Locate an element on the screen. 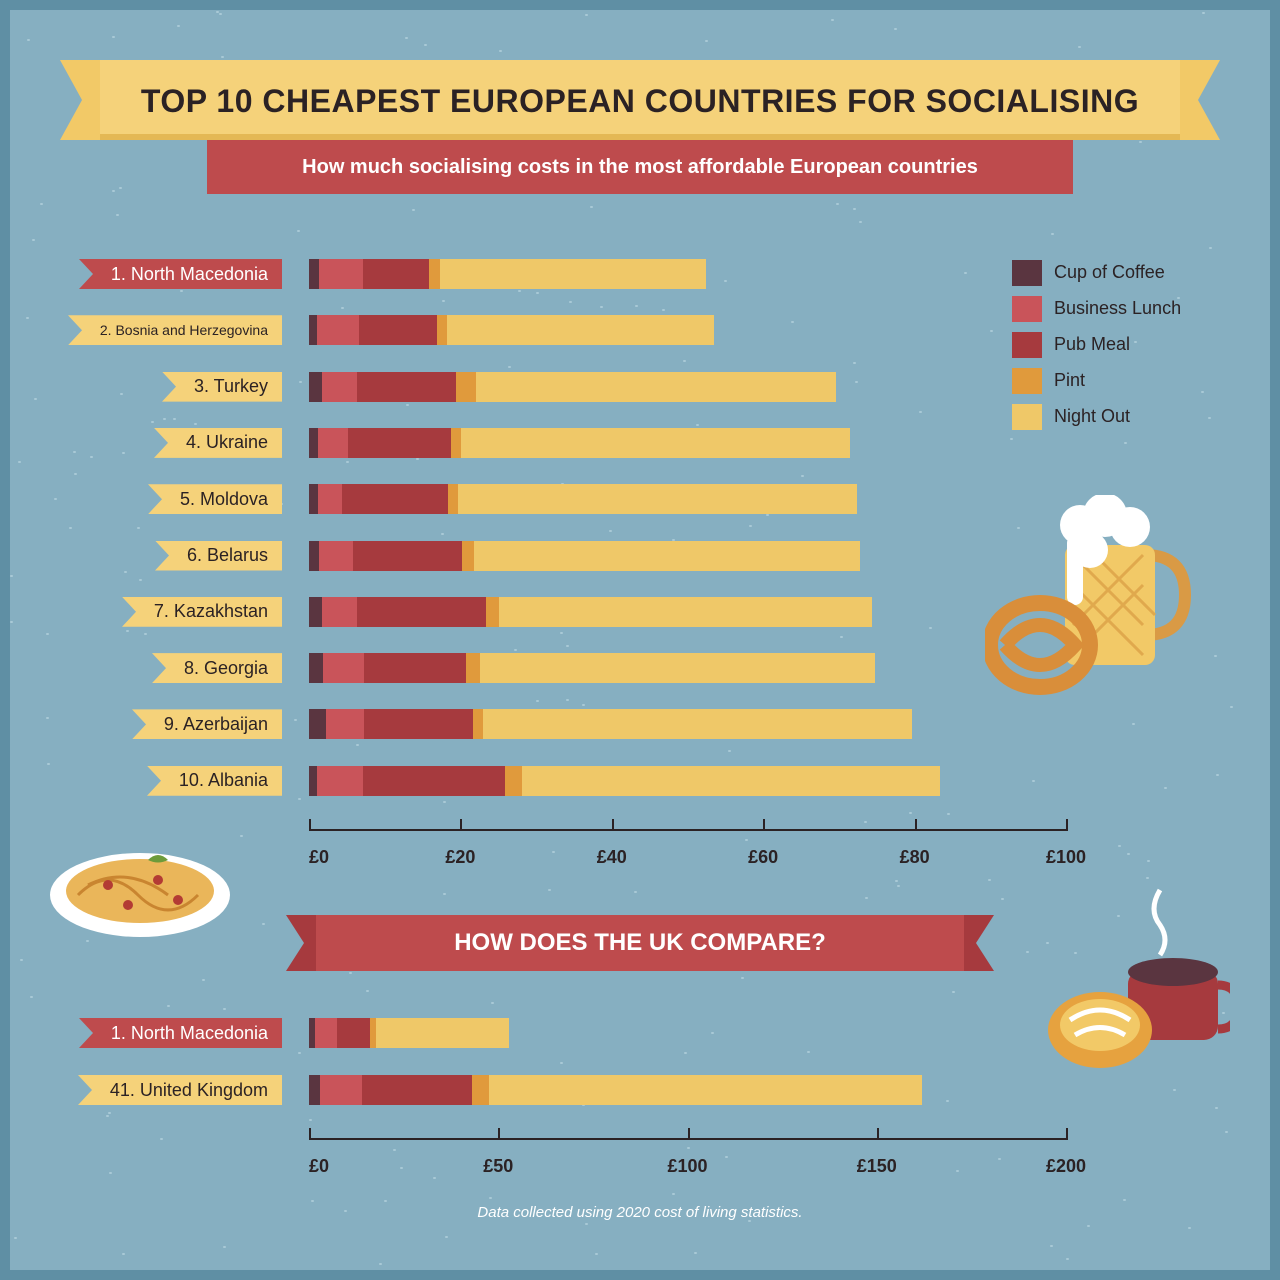  legend-item-pint: Pint is located at coordinates (1122, 381).